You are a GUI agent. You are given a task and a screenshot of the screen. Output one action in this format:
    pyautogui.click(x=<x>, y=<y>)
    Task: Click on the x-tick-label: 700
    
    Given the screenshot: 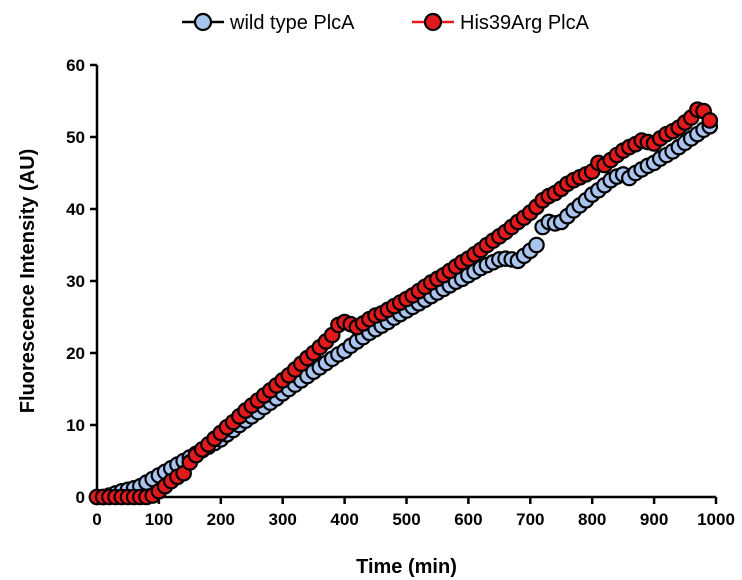 What is the action you would take?
    pyautogui.click(x=530, y=519)
    